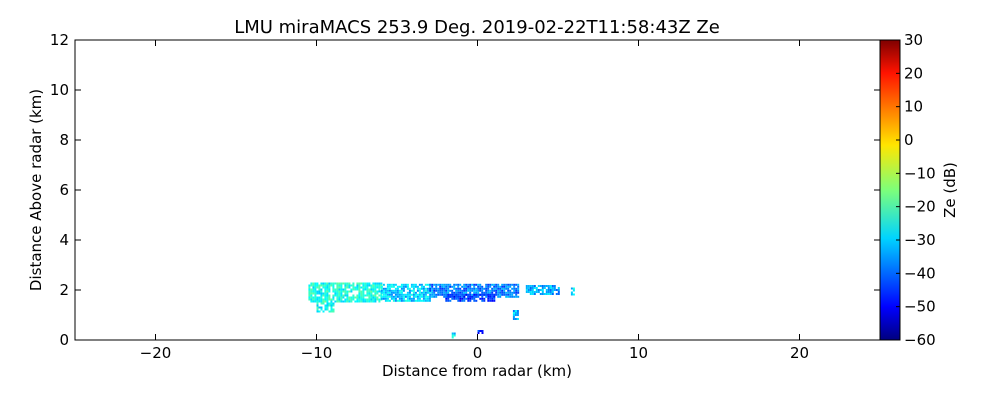 Image resolution: width=1000 pixels, height=404 pixels. What do you see at coordinates (64, 240) in the screenshot?
I see `y-tick-label: 4` at bounding box center [64, 240].